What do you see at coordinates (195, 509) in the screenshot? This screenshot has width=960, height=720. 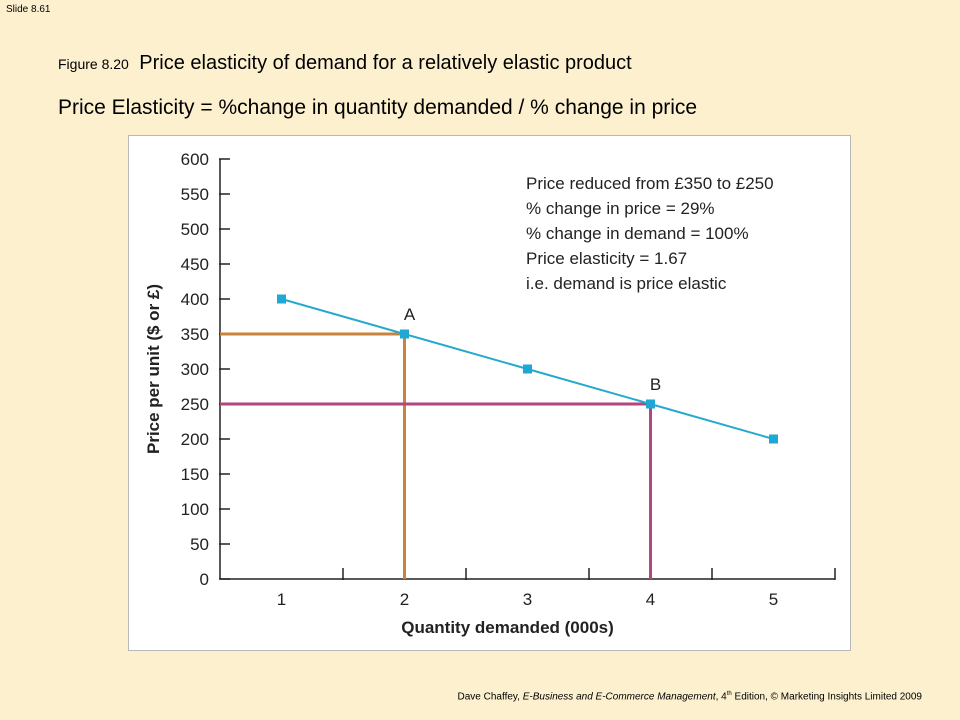 I see `y-tick-label: 100` at bounding box center [195, 509].